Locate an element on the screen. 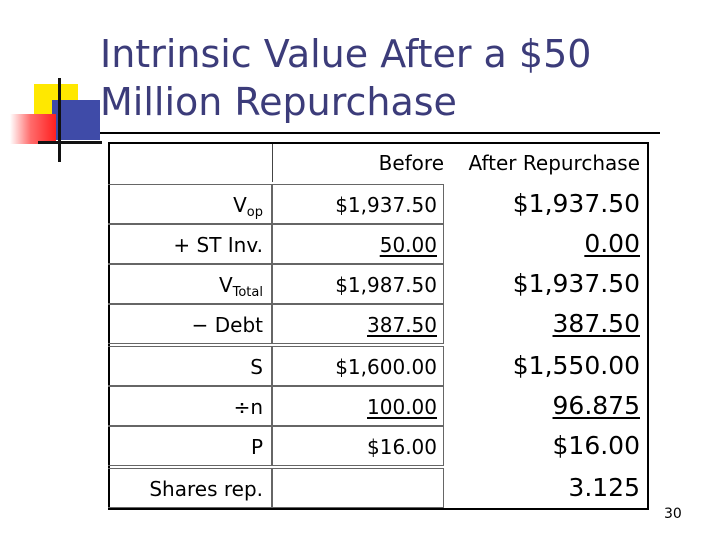 The image size is (720, 540). row-label-main: − Debt is located at coordinates (227, 325).